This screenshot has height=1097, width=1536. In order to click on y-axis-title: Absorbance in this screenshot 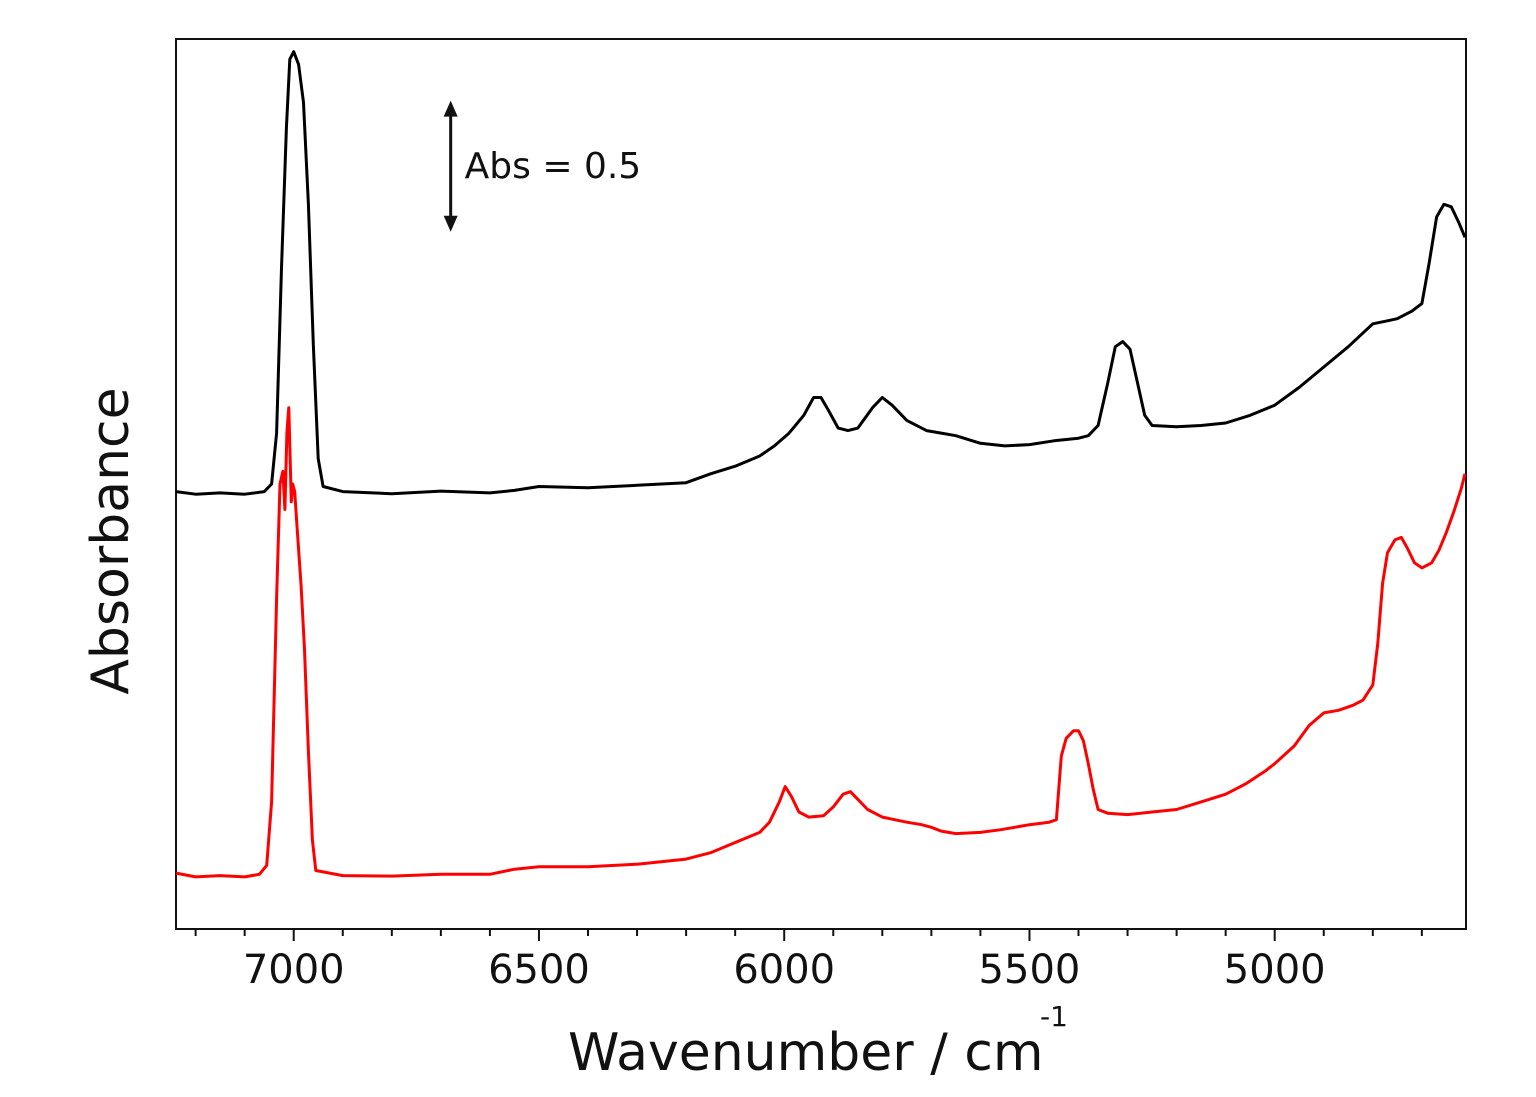, I will do `click(111, 540)`.